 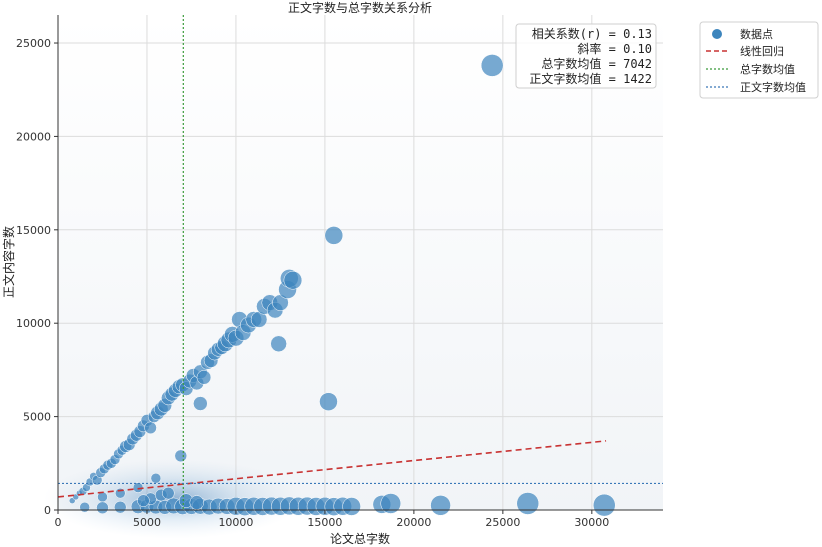 What do you see at coordinates (502, 522) in the screenshot?
I see `x-tick-label: 25000` at bounding box center [502, 522].